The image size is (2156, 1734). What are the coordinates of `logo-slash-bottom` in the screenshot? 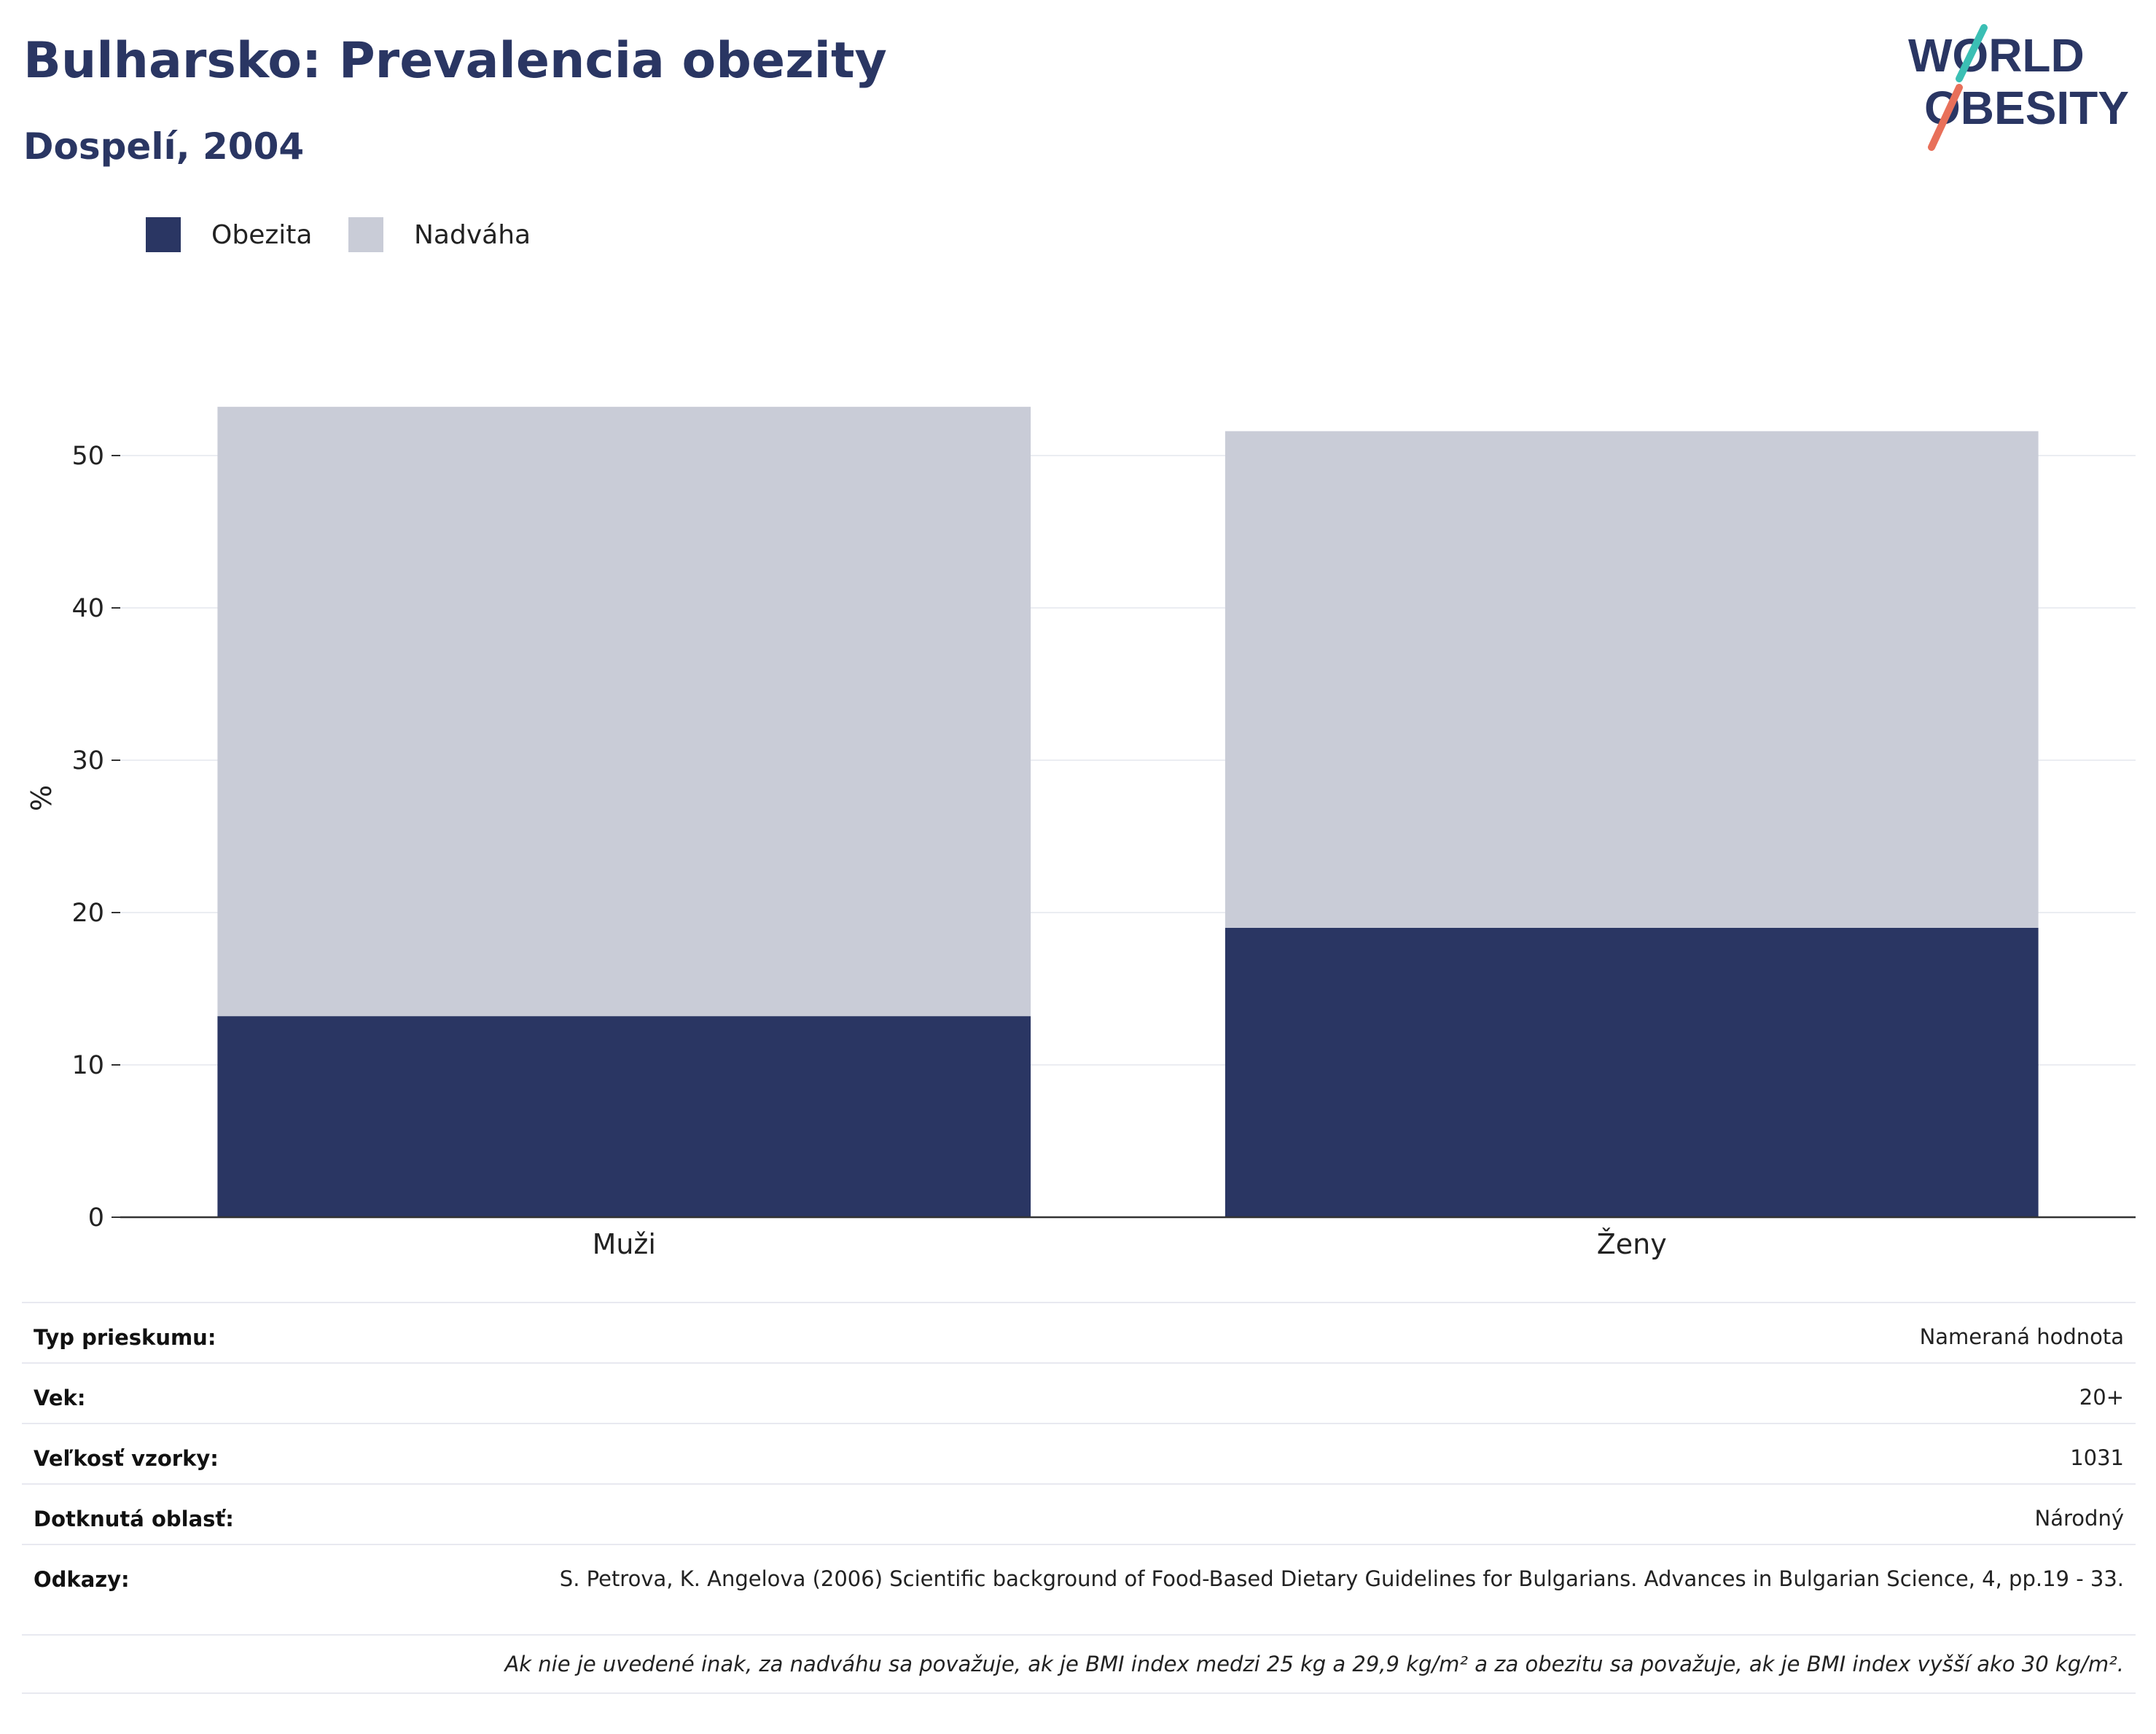 It's located at (1945, 117).